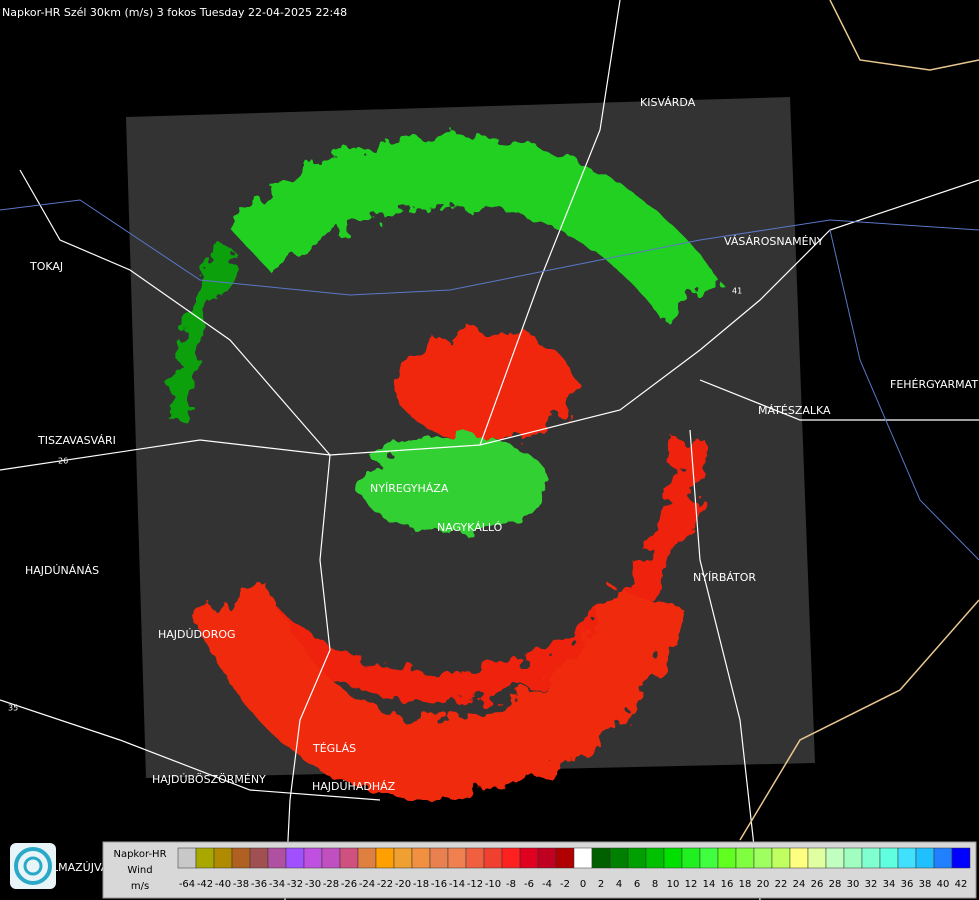 The height and width of the screenshot is (900, 979). I want to click on legend-label: 30, so click(853, 884).